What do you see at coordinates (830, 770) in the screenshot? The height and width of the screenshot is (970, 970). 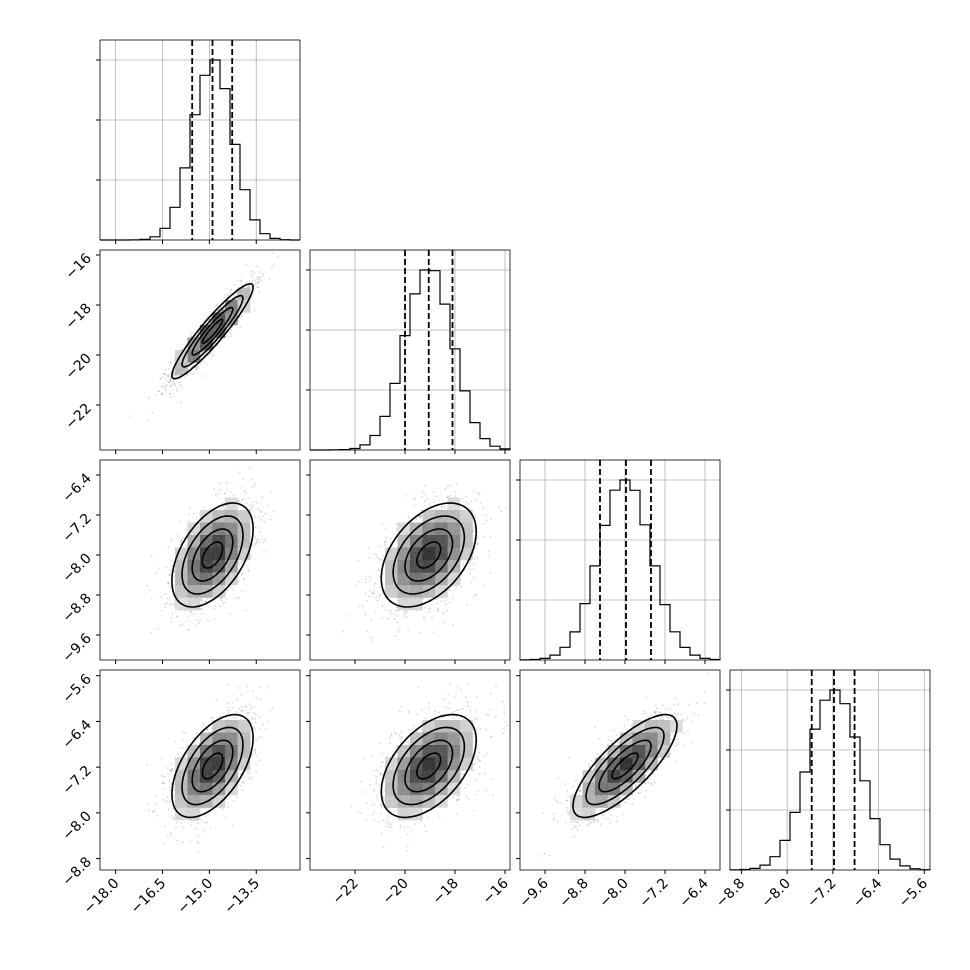 I see `panel-bg` at bounding box center [830, 770].